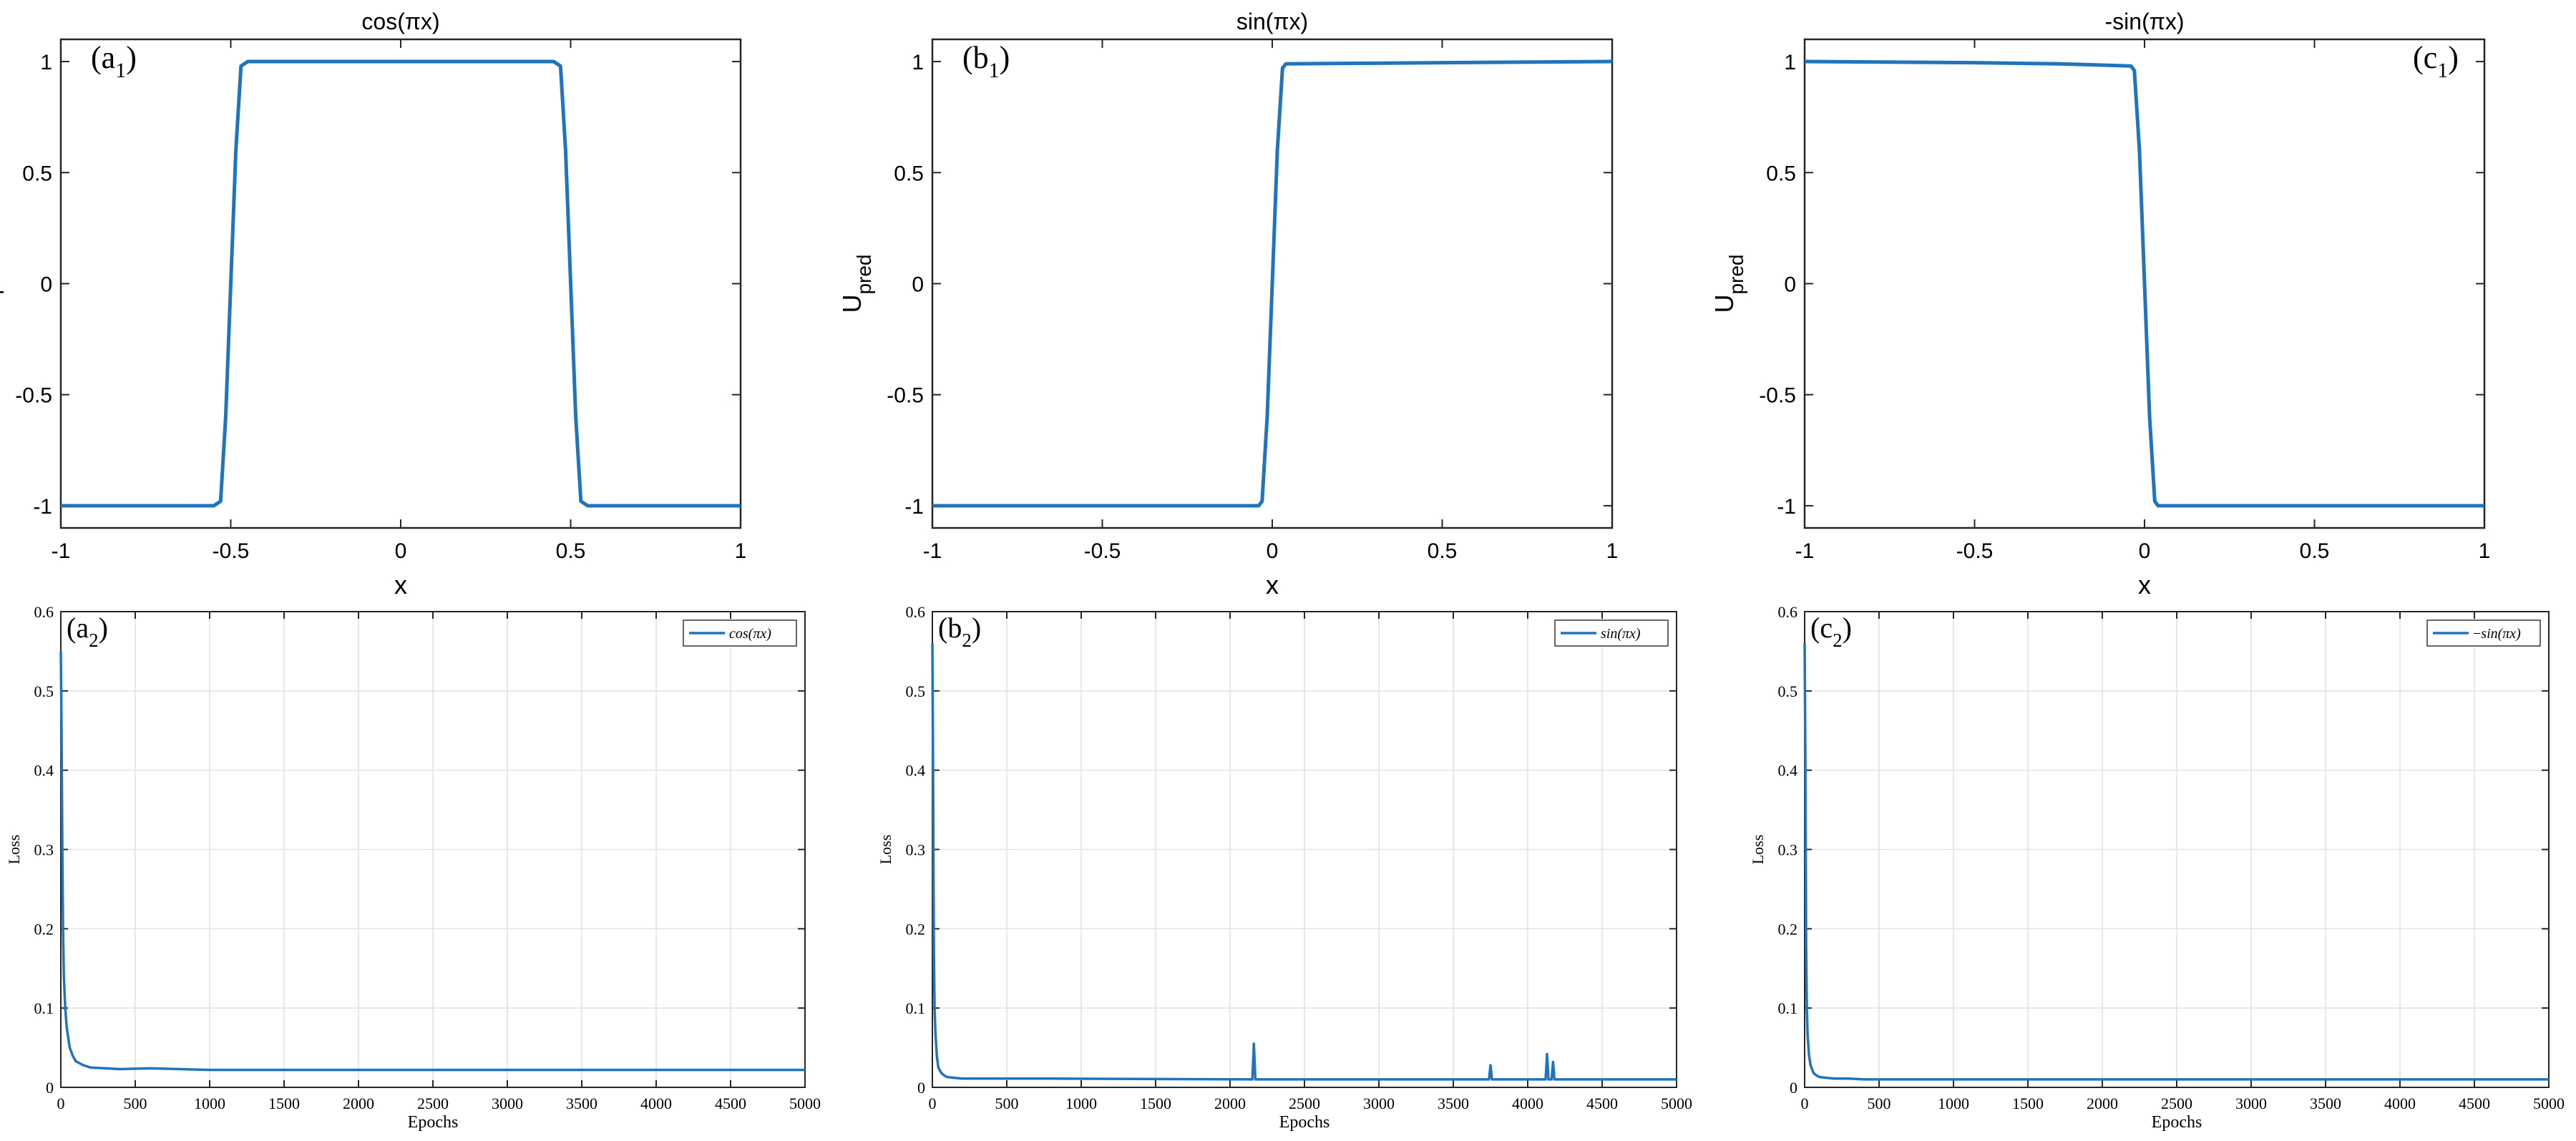 The height and width of the screenshot is (1141, 2576). I want to click on x-tick-label: 3500, so click(1453, 1103).